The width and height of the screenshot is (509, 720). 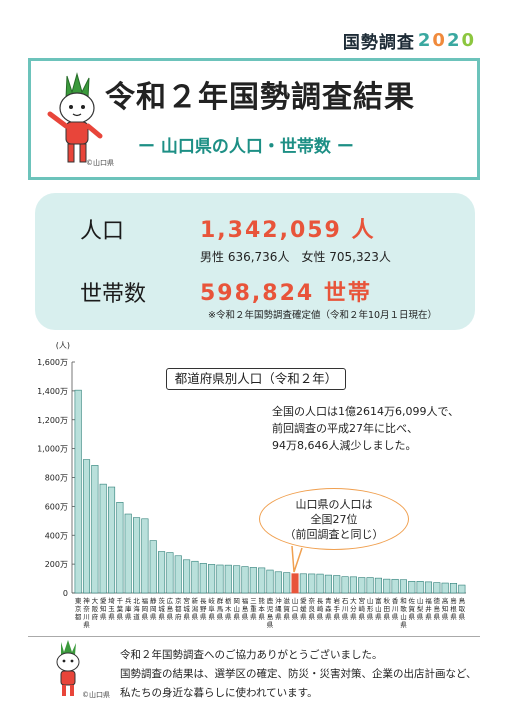 I want to click on page-subtitle: ー 山口県の人口・世帯数 ー, so click(x=246, y=147).